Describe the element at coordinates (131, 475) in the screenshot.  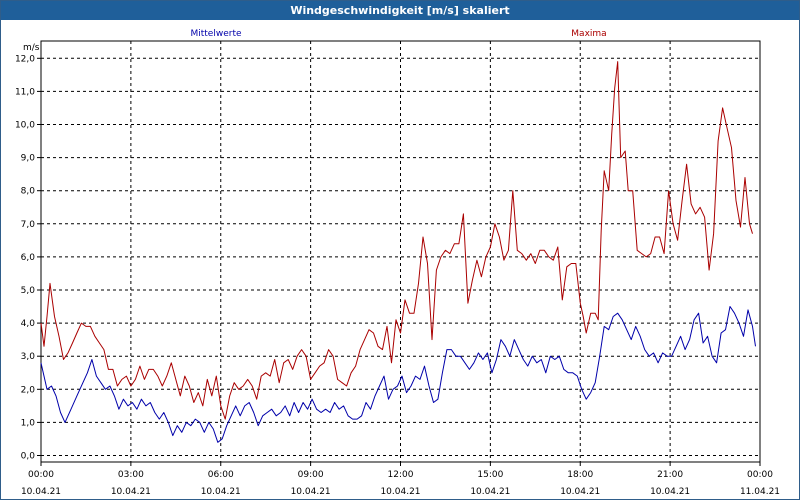
I see `x-tick-time-label: 03:00` at that location.